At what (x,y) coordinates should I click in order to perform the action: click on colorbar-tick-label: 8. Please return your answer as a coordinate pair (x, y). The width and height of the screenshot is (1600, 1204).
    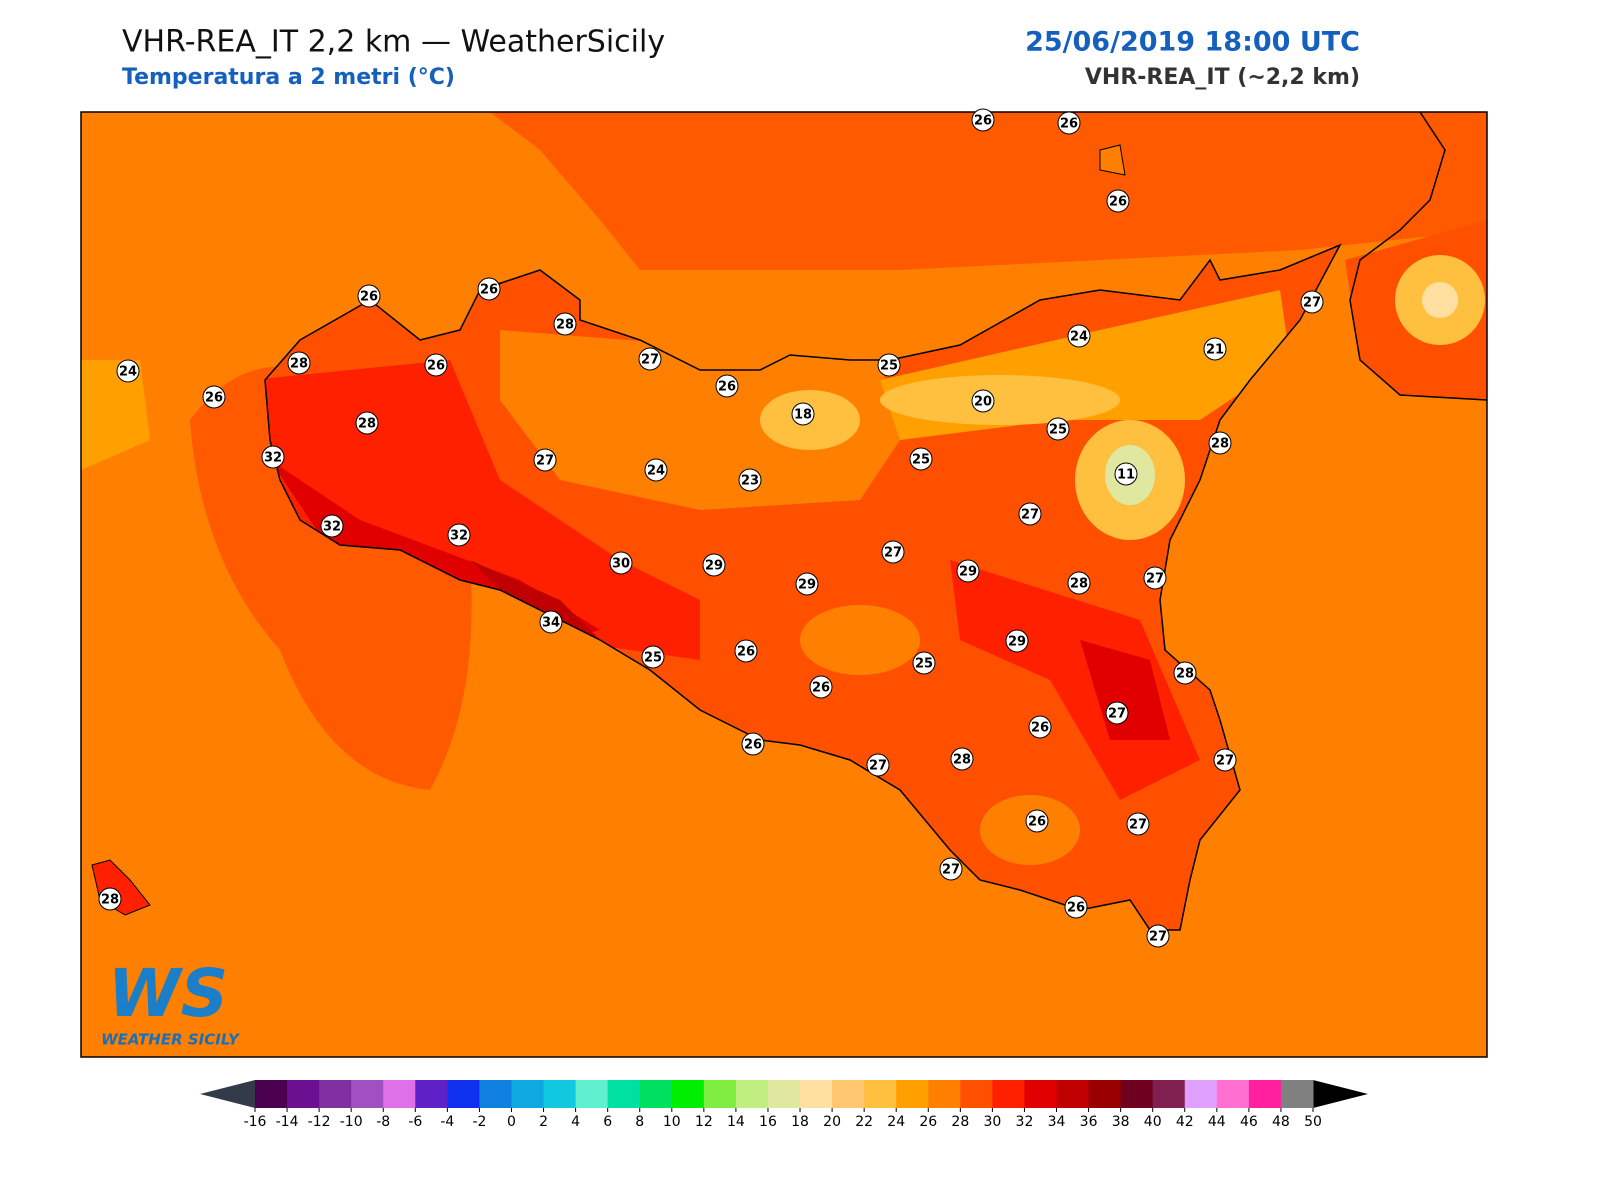
    Looking at the image, I should click on (639, 1122).